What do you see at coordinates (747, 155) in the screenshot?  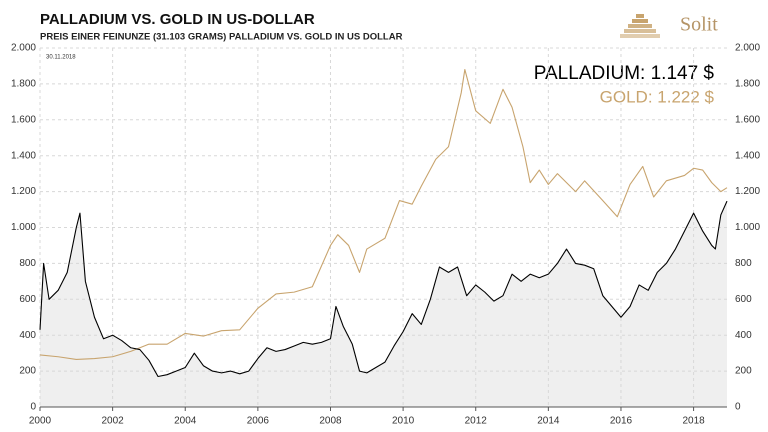 I see `y2-tick-label: 1.400` at bounding box center [747, 155].